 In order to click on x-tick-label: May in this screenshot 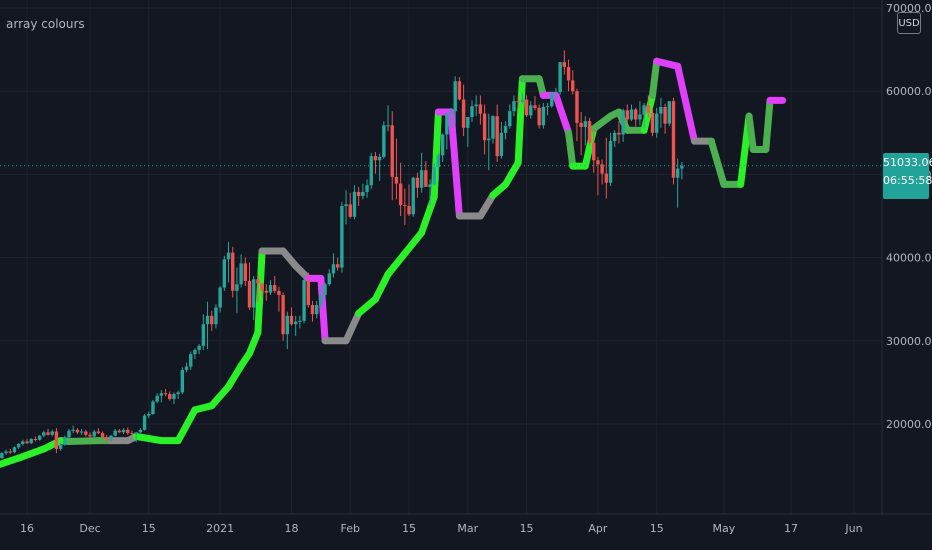, I will do `click(723, 528)`.